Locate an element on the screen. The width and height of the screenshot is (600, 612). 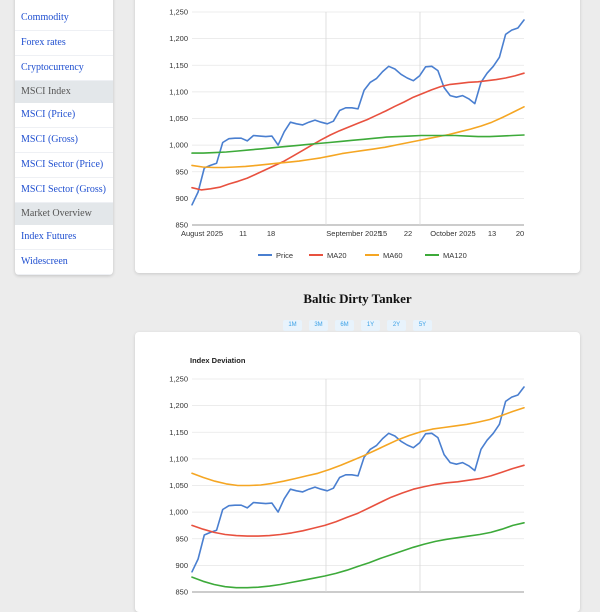
legend-item-ma20: MA20 is located at coordinates (328, 255).